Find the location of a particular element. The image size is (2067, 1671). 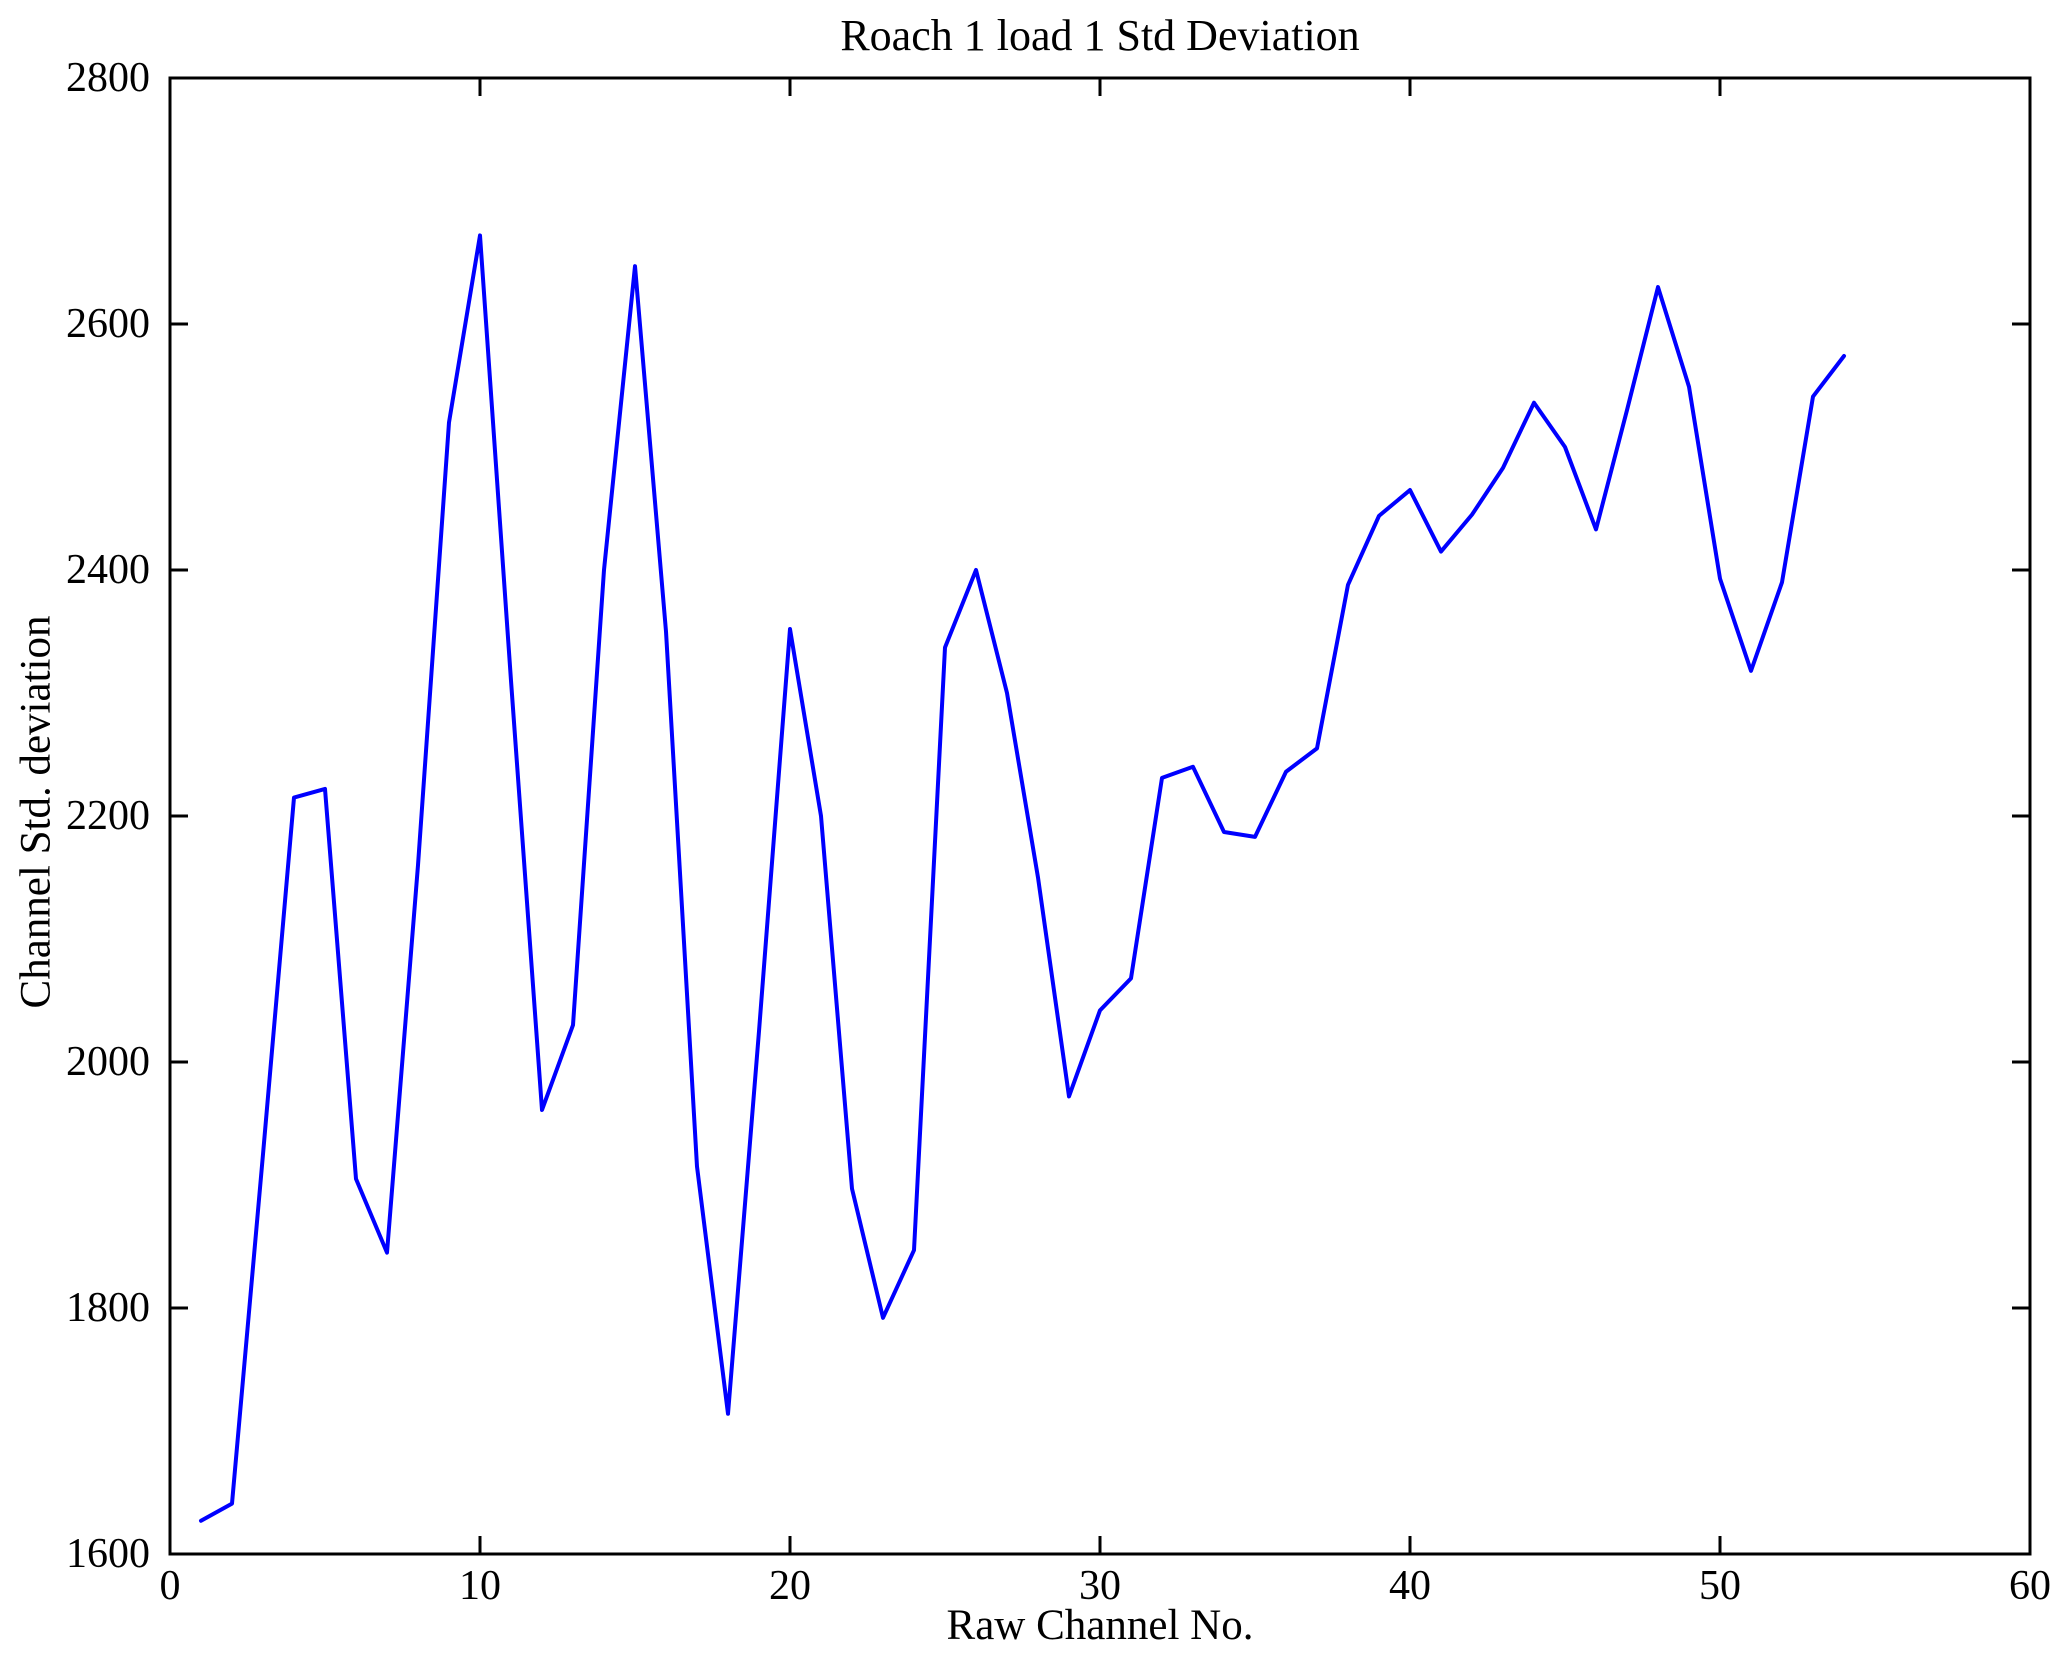

chart-title: Roach 1 load 1 Std Deviation is located at coordinates (1100, 35).